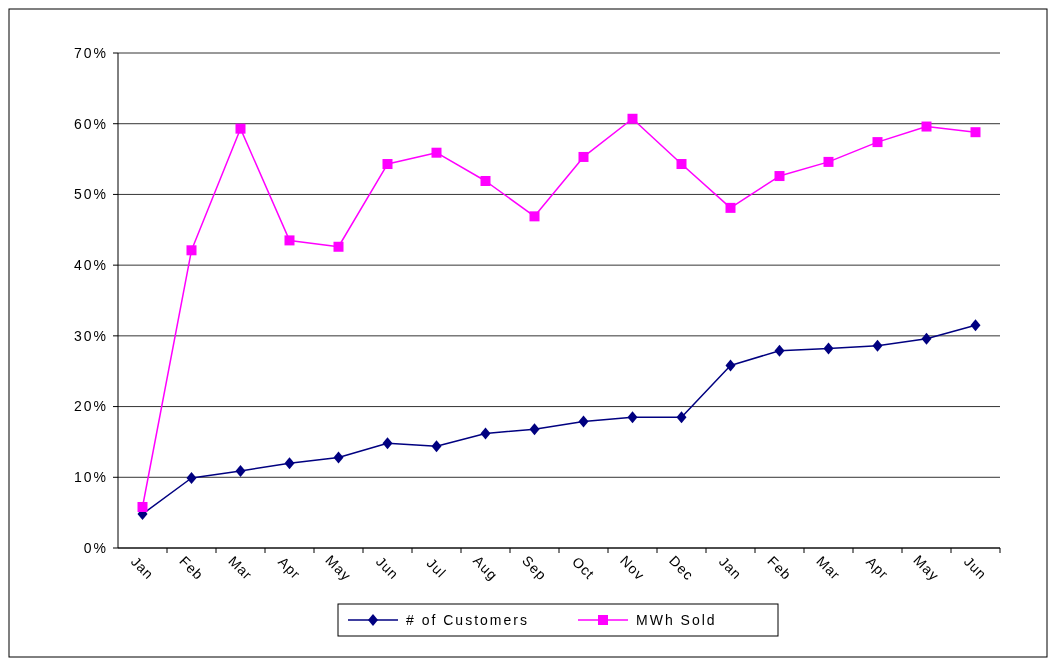 The height and width of the screenshot is (662, 1052). I want to click on x-tick-label: Jul, so click(436, 567).